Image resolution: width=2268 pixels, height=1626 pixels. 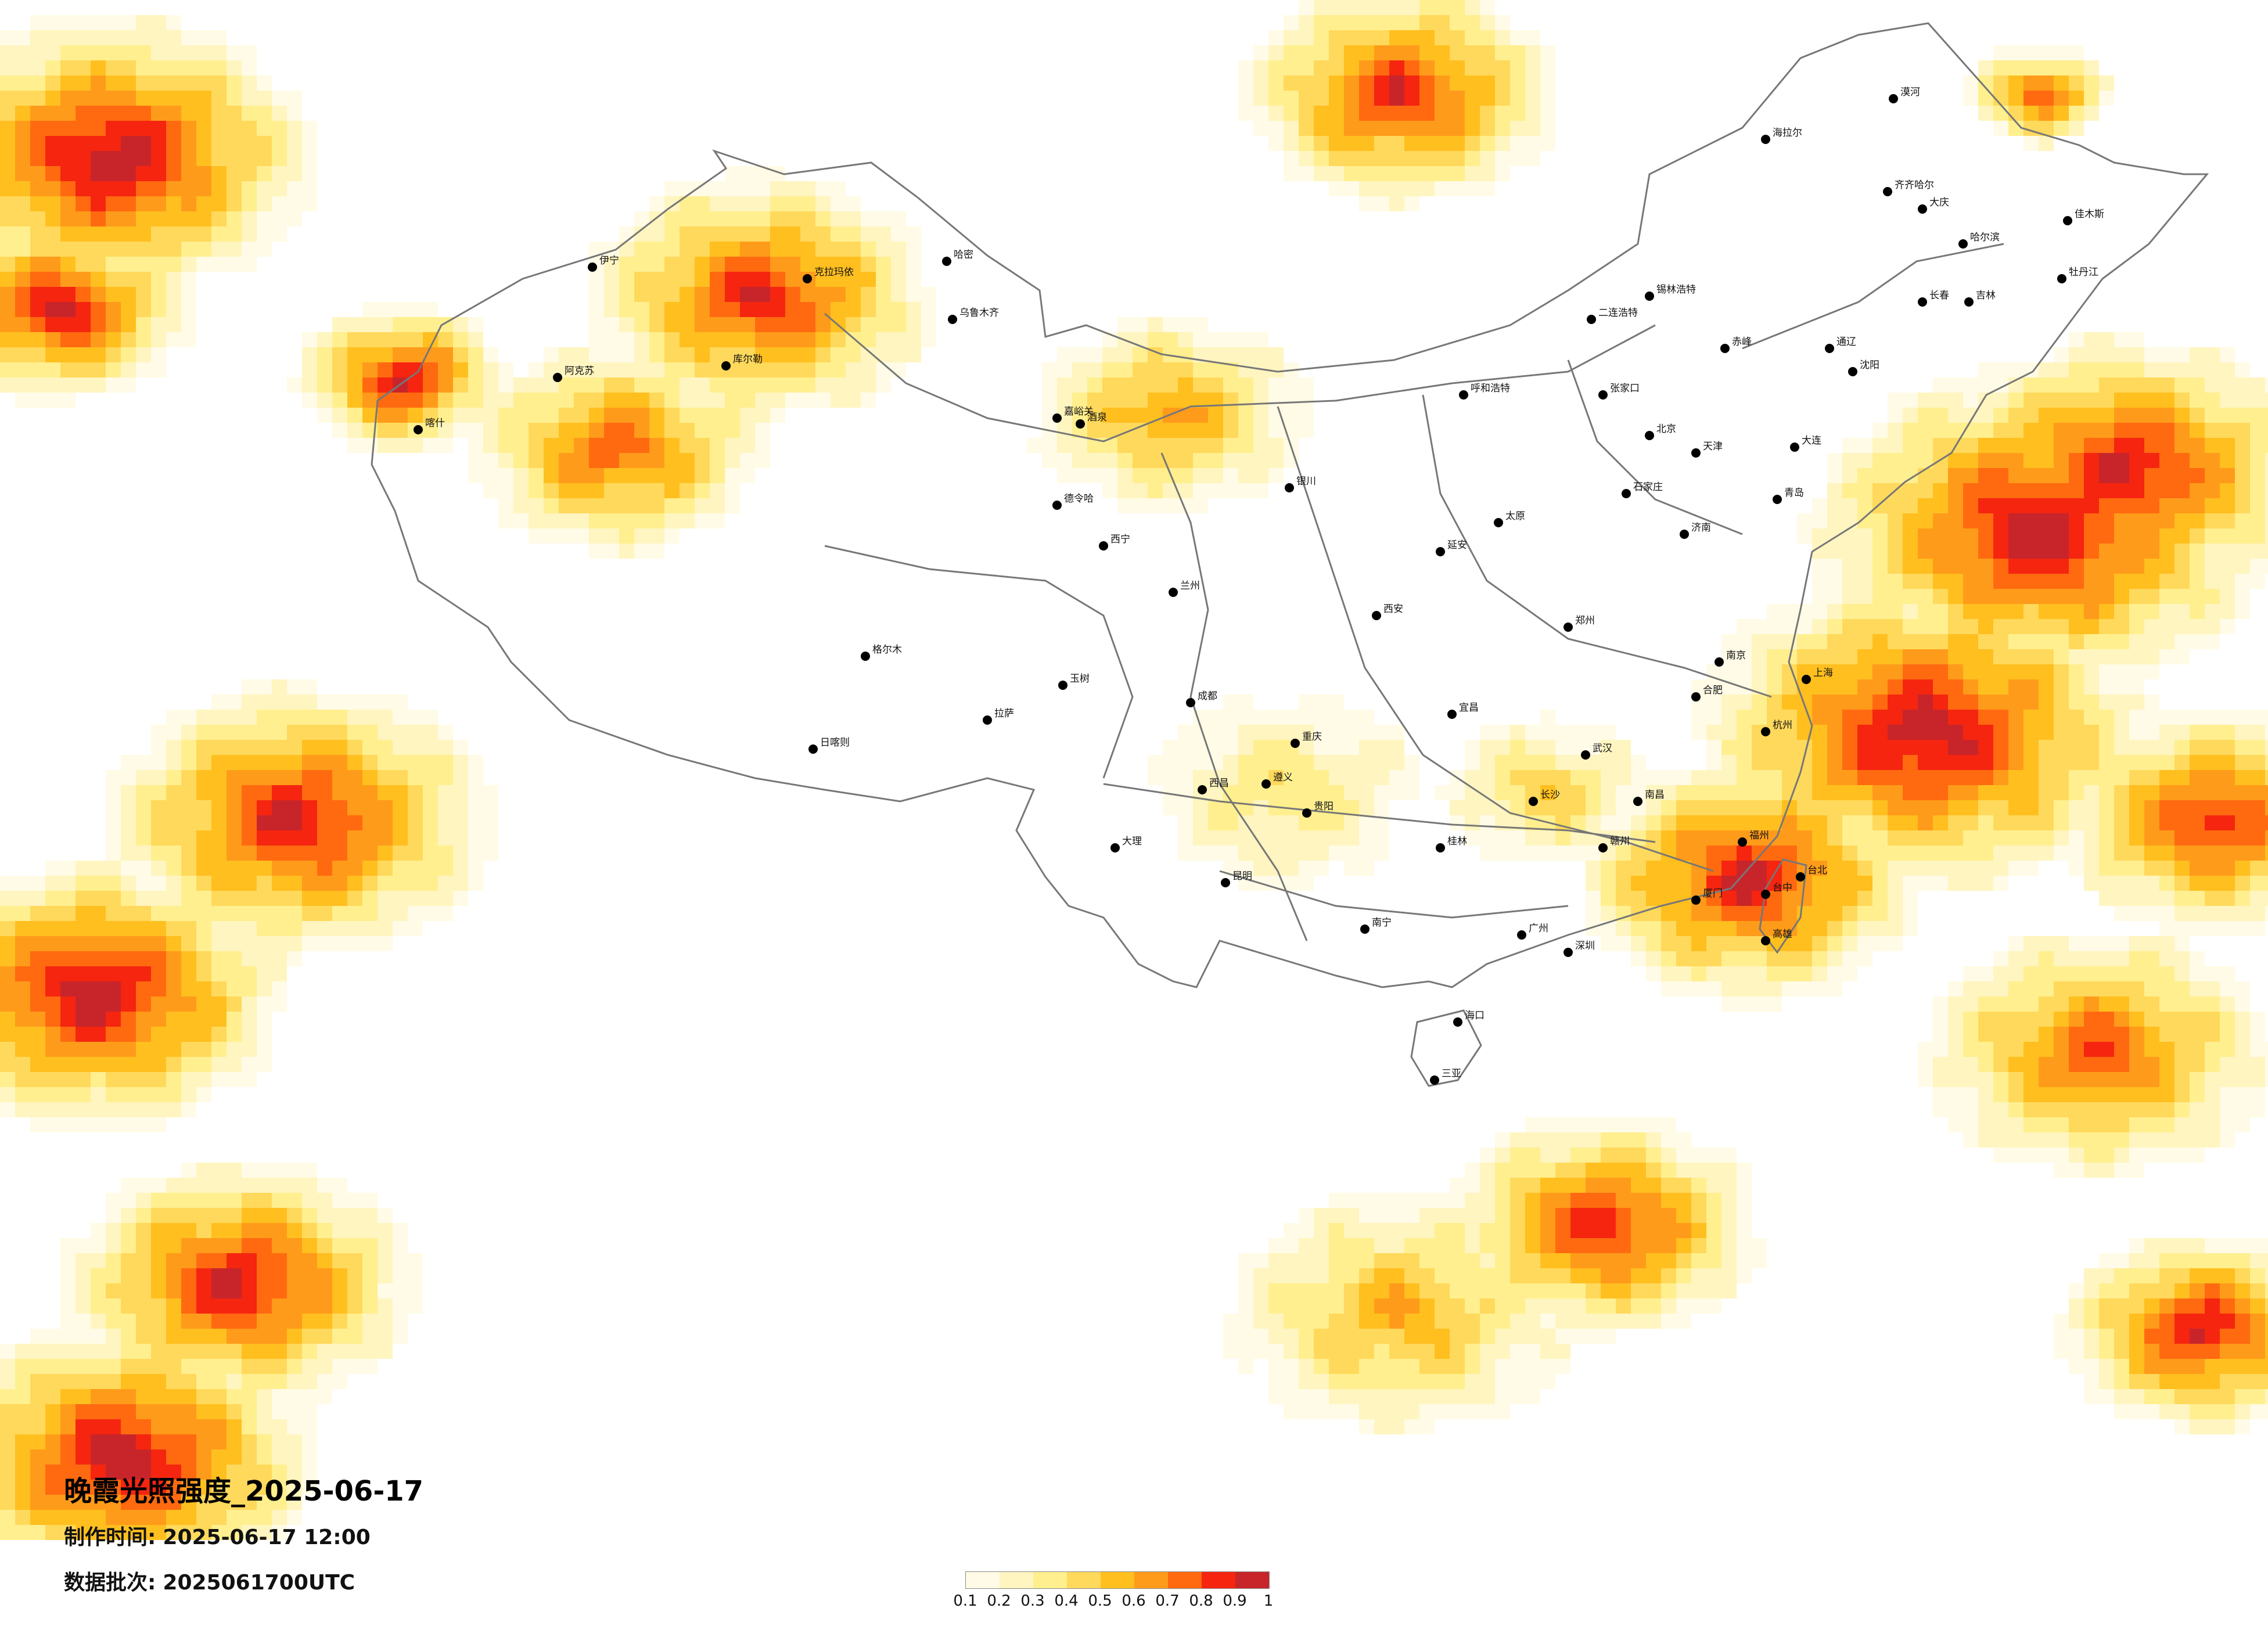 What do you see at coordinates (1097, 417) in the screenshot?
I see `city-label: 酒泉` at bounding box center [1097, 417].